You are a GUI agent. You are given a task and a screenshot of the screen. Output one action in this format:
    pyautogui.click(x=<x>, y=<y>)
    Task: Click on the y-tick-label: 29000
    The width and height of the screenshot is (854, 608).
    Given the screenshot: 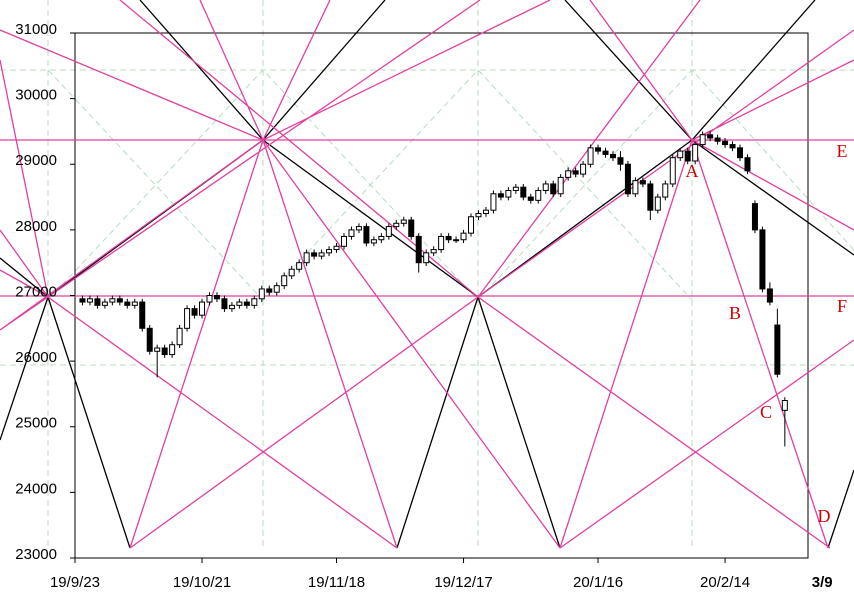 What is the action you would take?
    pyautogui.click(x=36, y=160)
    